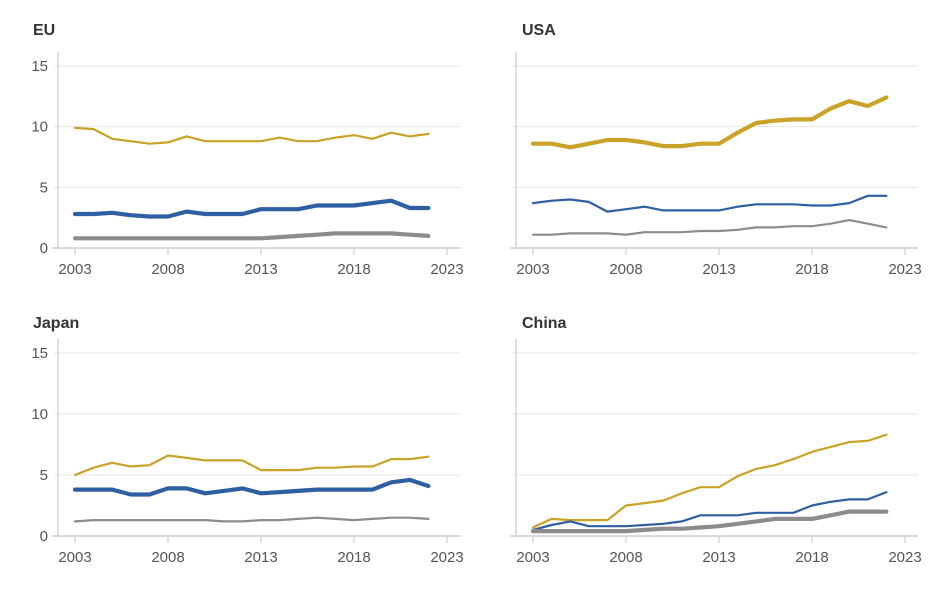 The image size is (946, 592). What do you see at coordinates (56, 323) in the screenshot?
I see `panel-title: Japan` at bounding box center [56, 323].